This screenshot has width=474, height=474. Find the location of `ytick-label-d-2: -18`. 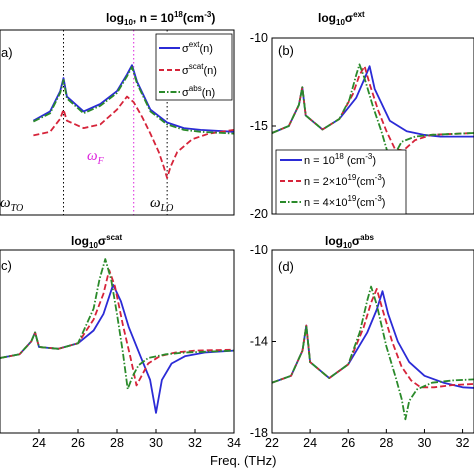

ytick-label-d-2: -18 is located at coordinates (259, 433).